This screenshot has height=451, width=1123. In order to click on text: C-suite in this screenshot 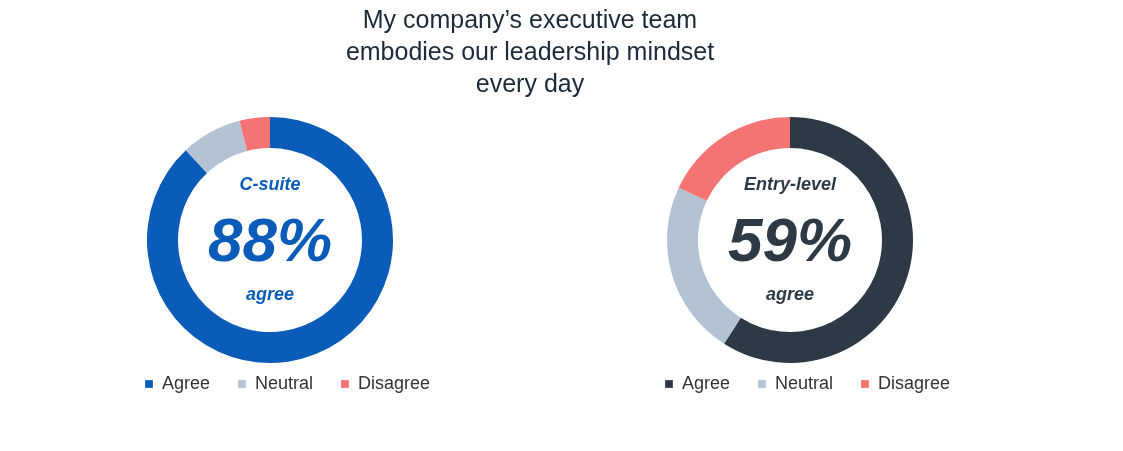, I will do `click(270, 184)`.